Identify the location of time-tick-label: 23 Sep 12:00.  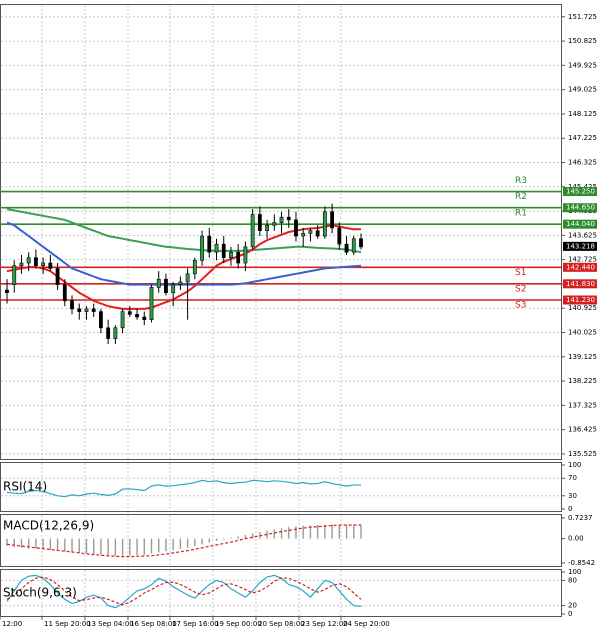
(324, 624).